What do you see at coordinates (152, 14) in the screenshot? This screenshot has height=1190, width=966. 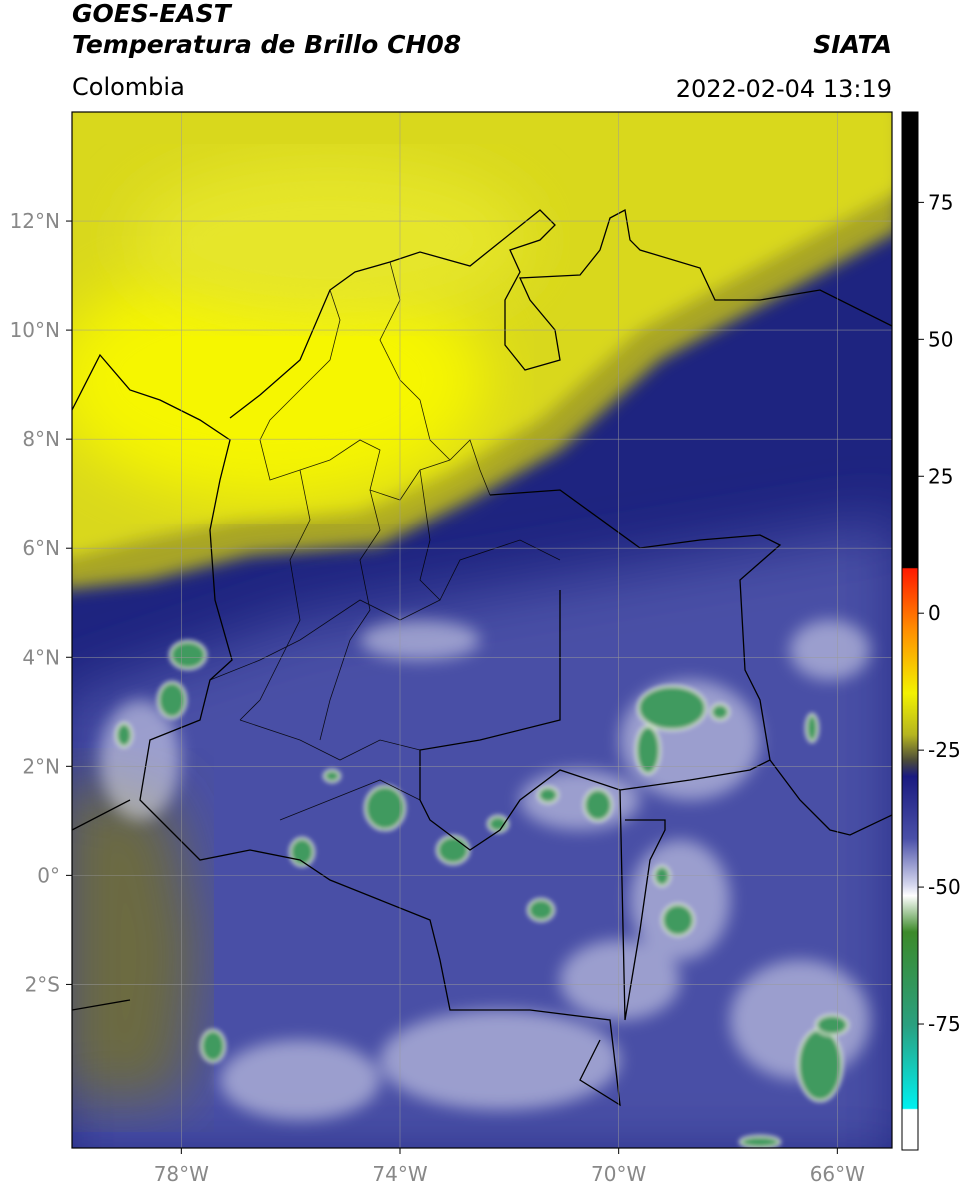 I see `title: GOES-EAST` at bounding box center [152, 14].